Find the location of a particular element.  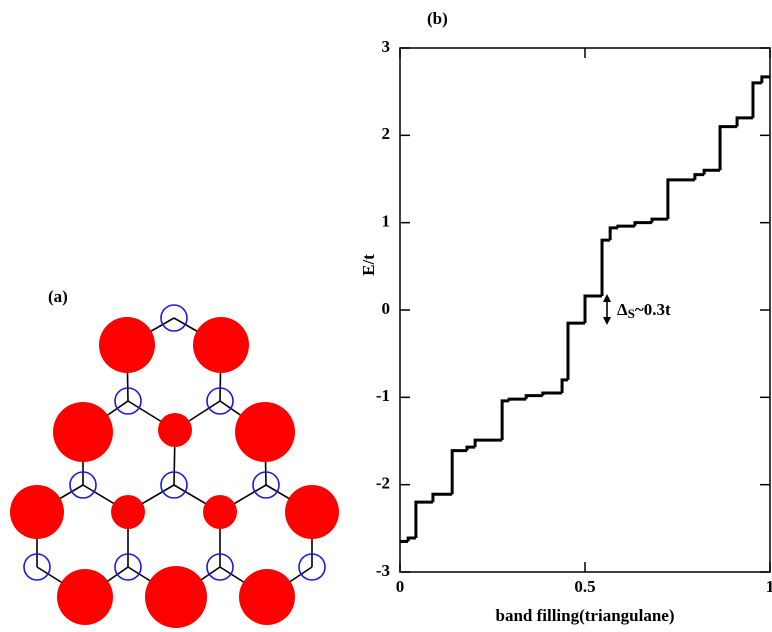

x-tick-label: 0 is located at coordinates (400, 586).